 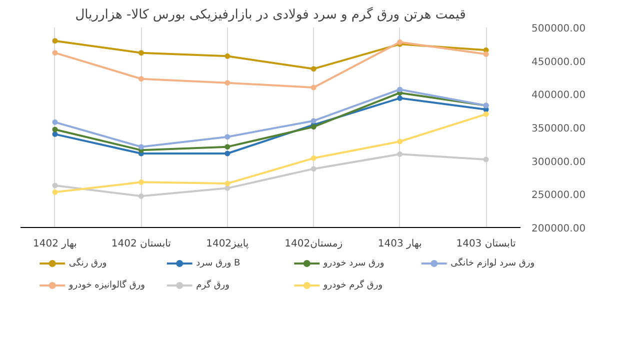 I want to click on legend-label: ورق رنگی, so click(x=87, y=262).